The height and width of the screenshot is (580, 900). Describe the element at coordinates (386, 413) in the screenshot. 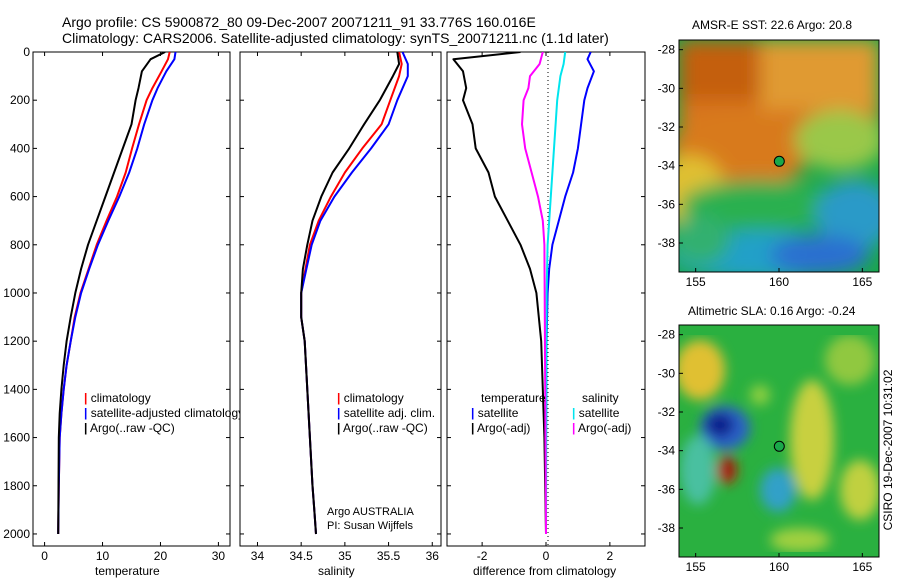

I see `sal-legend-satellite: | satellite adj. clim.` at that location.